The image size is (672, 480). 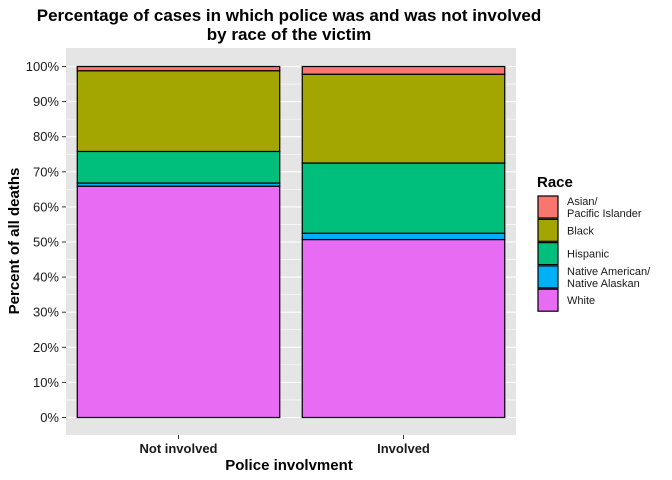 I want to click on y-tick-label: 20%, so click(x=46, y=347).